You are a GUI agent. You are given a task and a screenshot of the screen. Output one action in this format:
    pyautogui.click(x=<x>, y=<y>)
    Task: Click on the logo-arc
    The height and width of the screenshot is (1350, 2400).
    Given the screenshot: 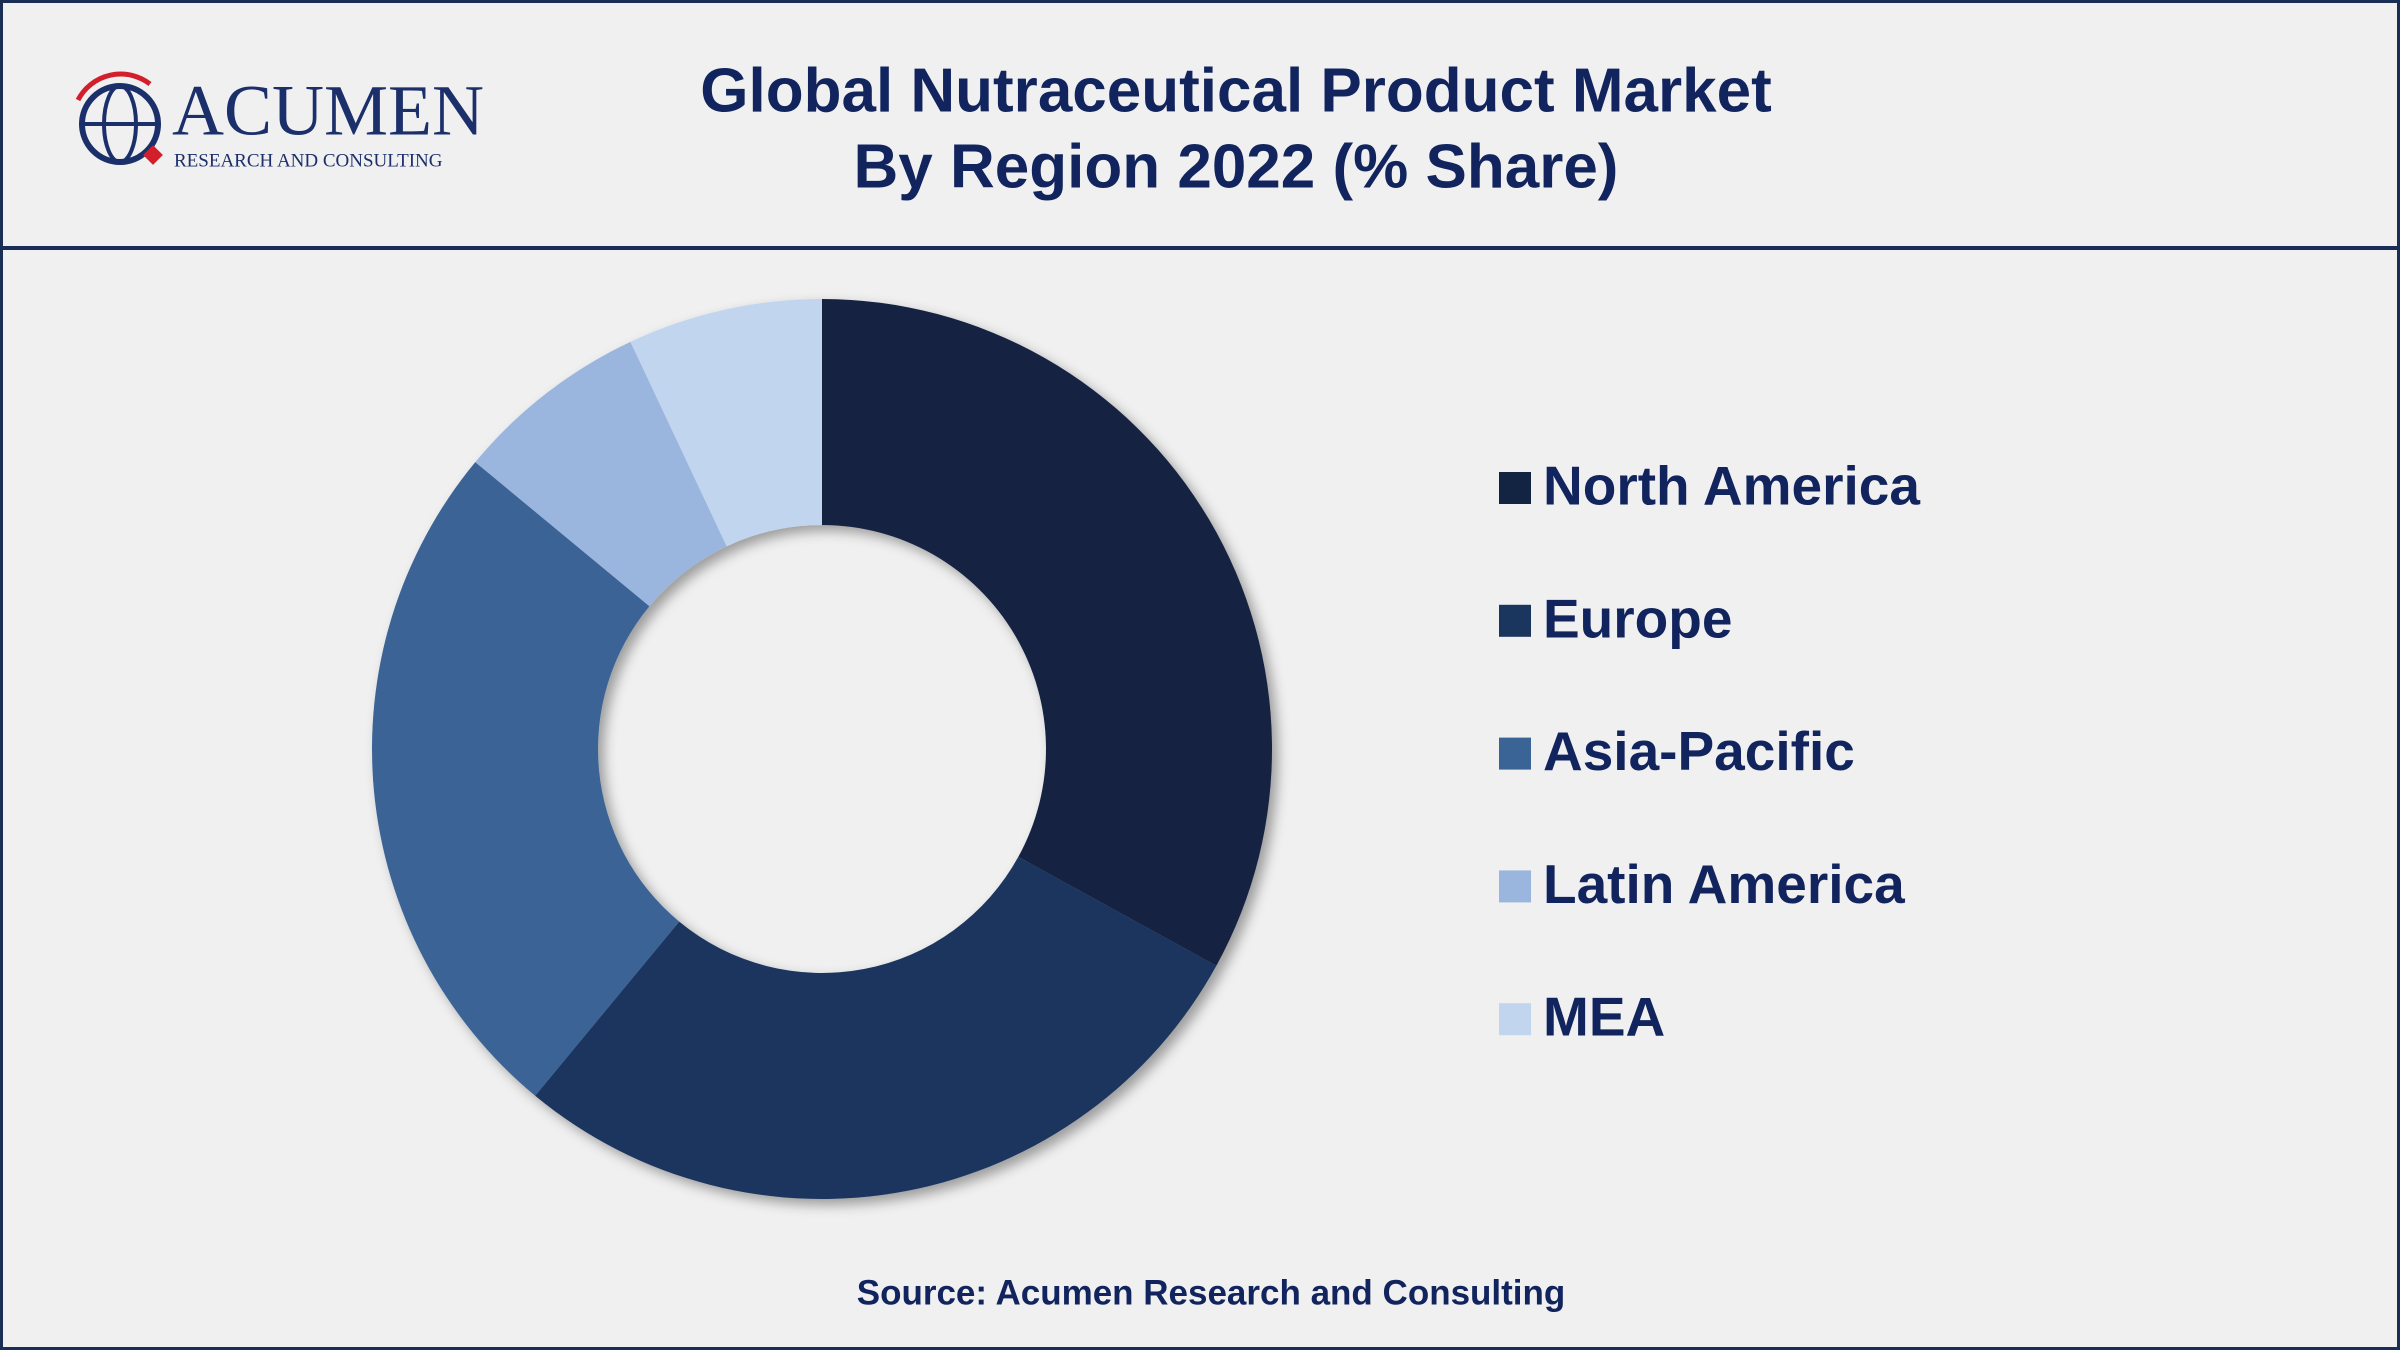 What is the action you would take?
    pyautogui.click(x=113, y=86)
    